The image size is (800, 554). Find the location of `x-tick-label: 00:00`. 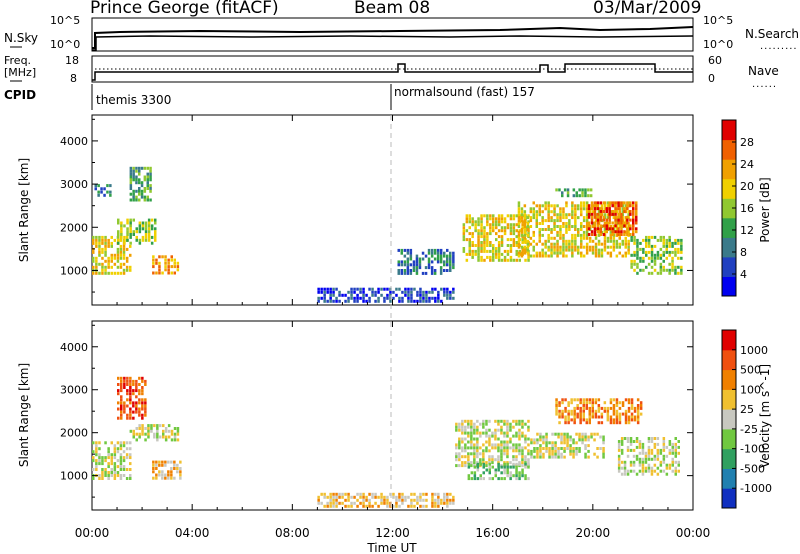

x-tick-label: 00:00 is located at coordinates (92, 533).